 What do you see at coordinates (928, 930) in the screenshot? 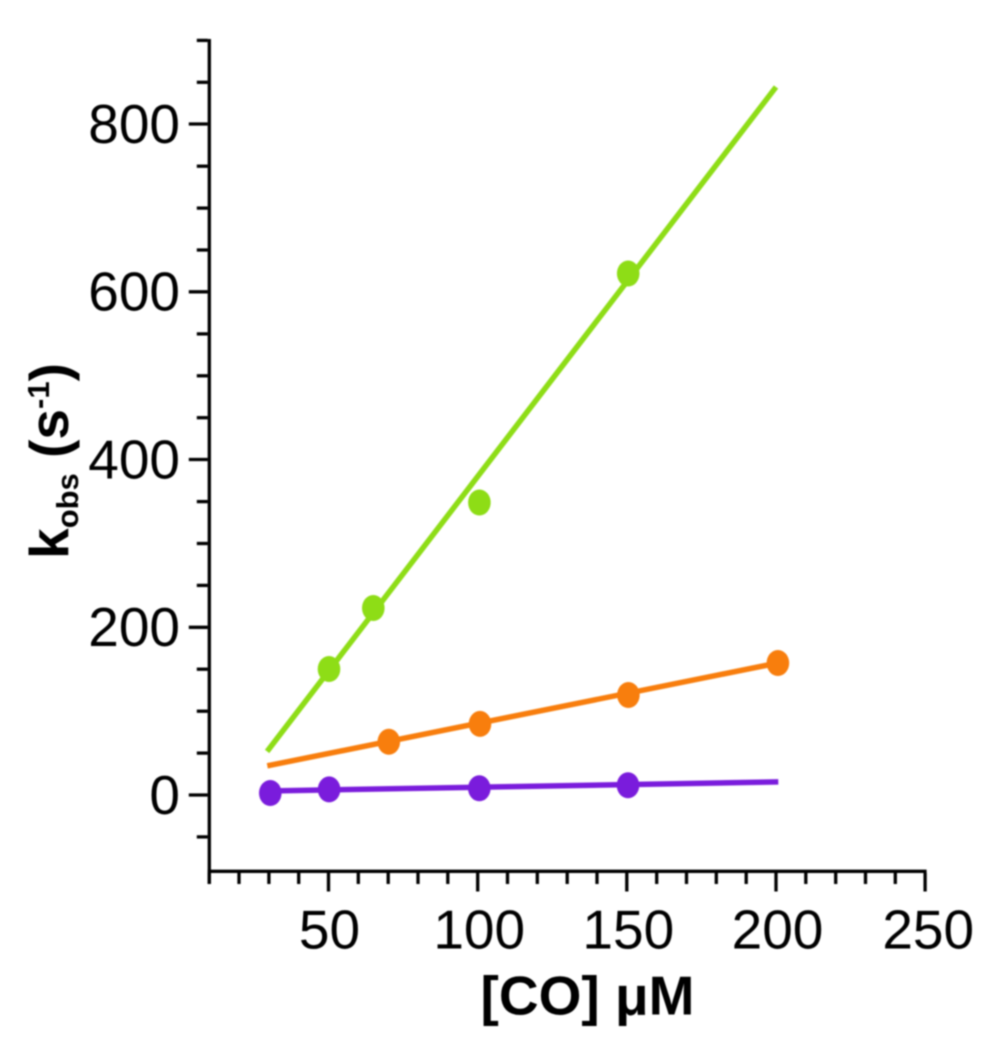
I see `svg-text: 250` at bounding box center [928, 930].